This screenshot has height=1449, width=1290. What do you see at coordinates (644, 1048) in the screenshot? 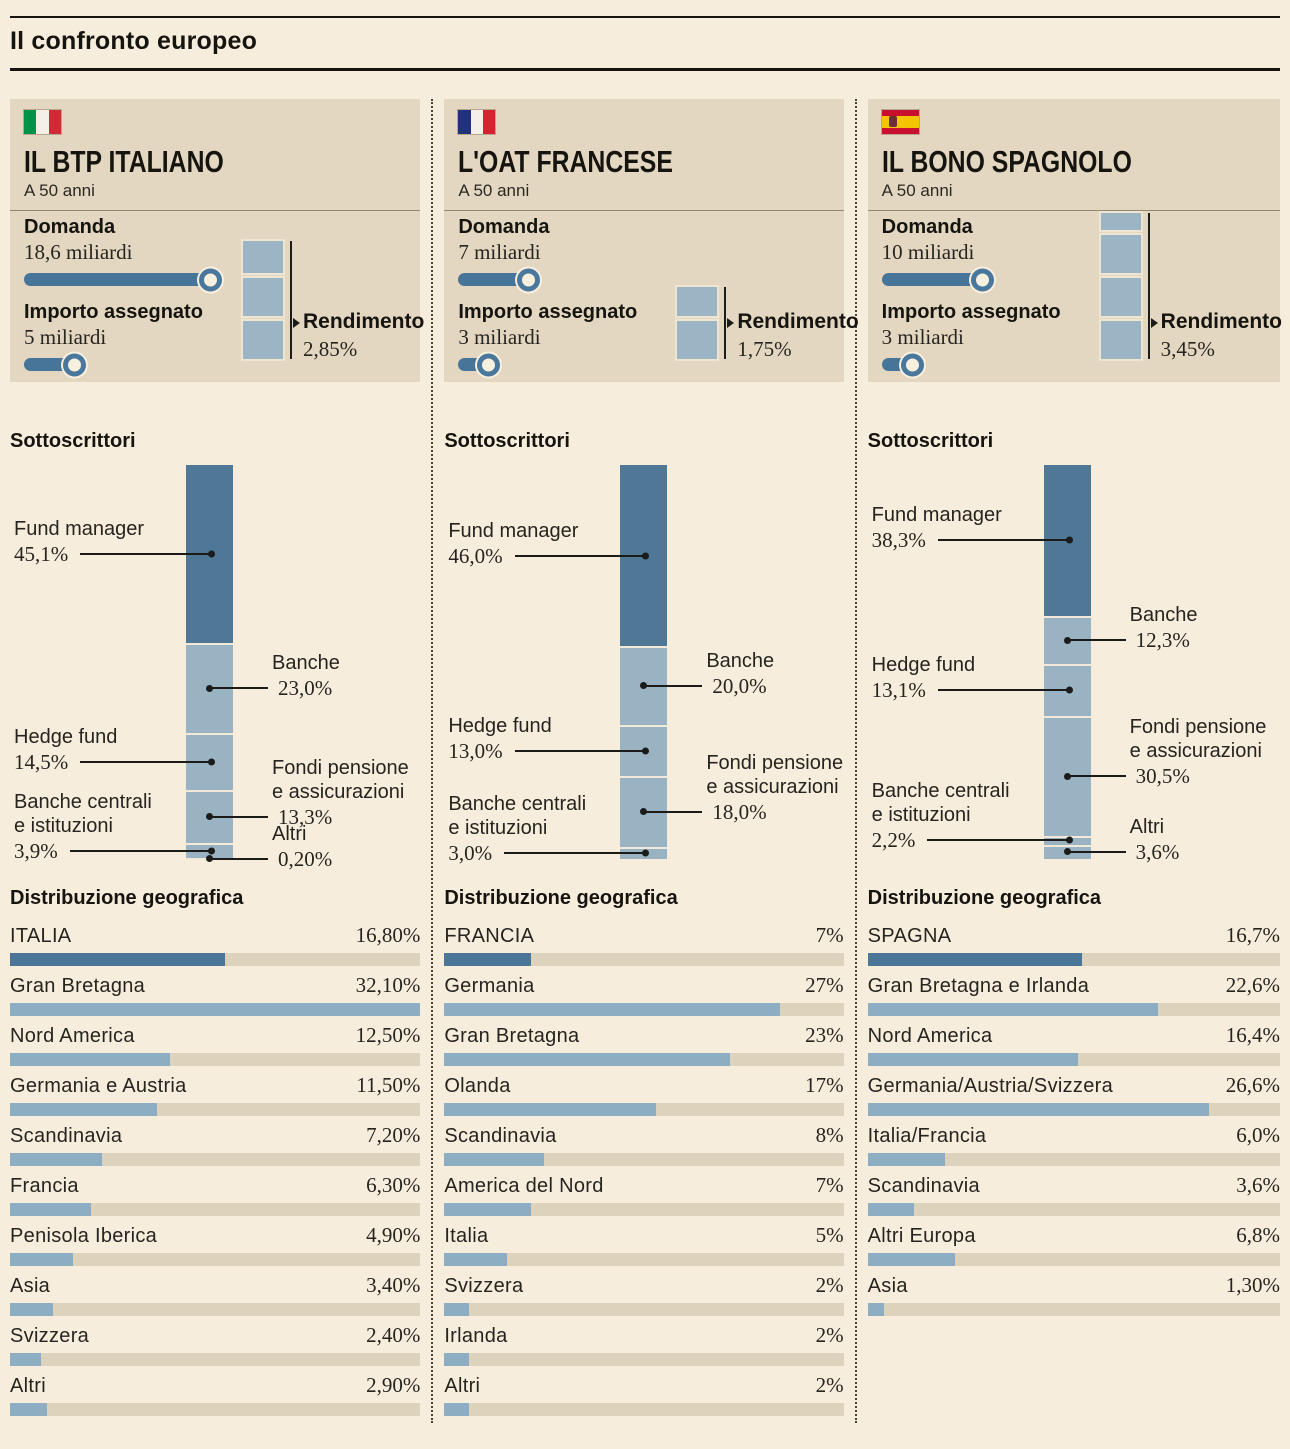
I see `geo-row: Gran Bretagna 23%` at bounding box center [644, 1048].